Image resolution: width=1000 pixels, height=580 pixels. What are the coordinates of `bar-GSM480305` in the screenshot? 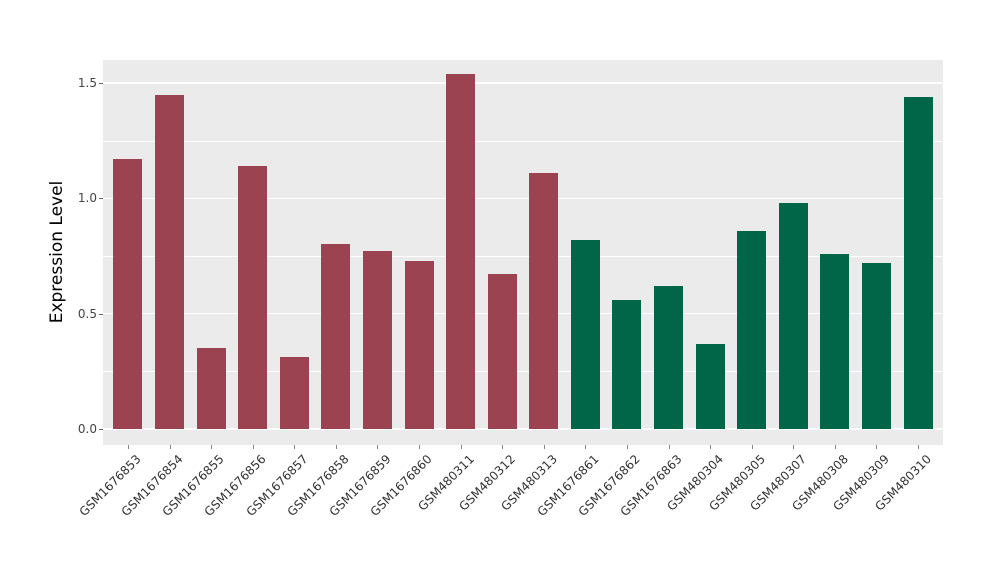 It's located at (752, 329).